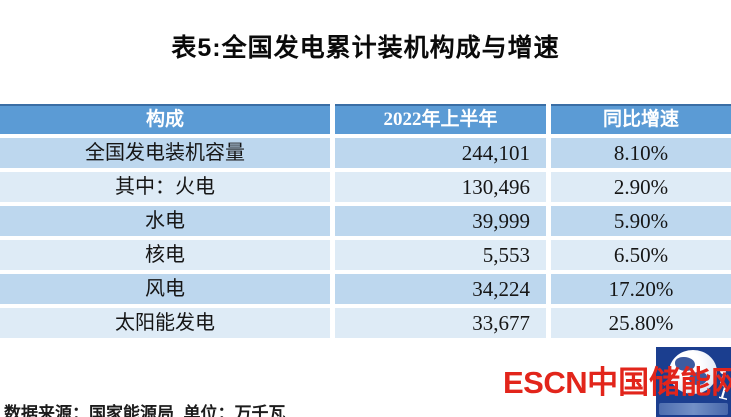 Image resolution: width=731 pixels, height=417 pixels. What do you see at coordinates (641, 153) in the screenshot?
I see `row-total-growth: 8.10%` at bounding box center [641, 153].